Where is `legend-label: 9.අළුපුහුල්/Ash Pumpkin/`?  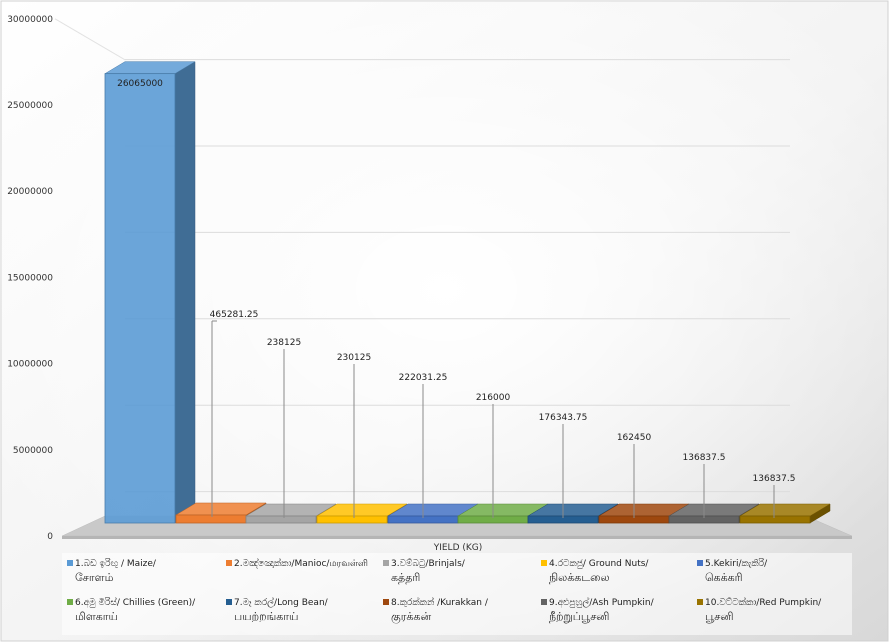 legend-label: 9.අළුපුහුල්/Ash Pumpkin/ is located at coordinates (602, 602).